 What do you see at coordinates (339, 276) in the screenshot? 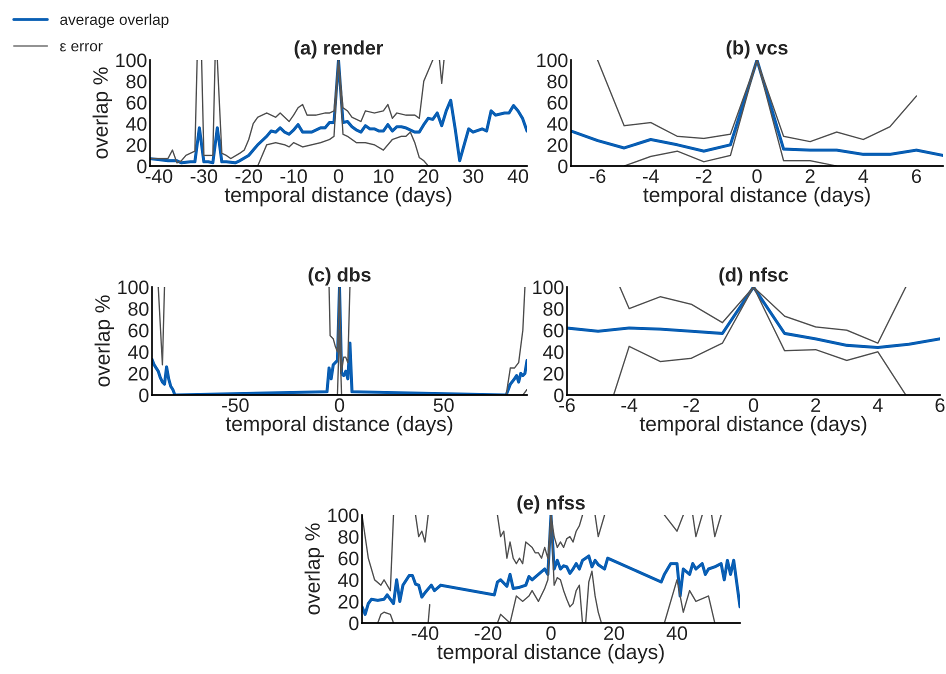
I see `chart-title: (c) dbs` at bounding box center [339, 276].